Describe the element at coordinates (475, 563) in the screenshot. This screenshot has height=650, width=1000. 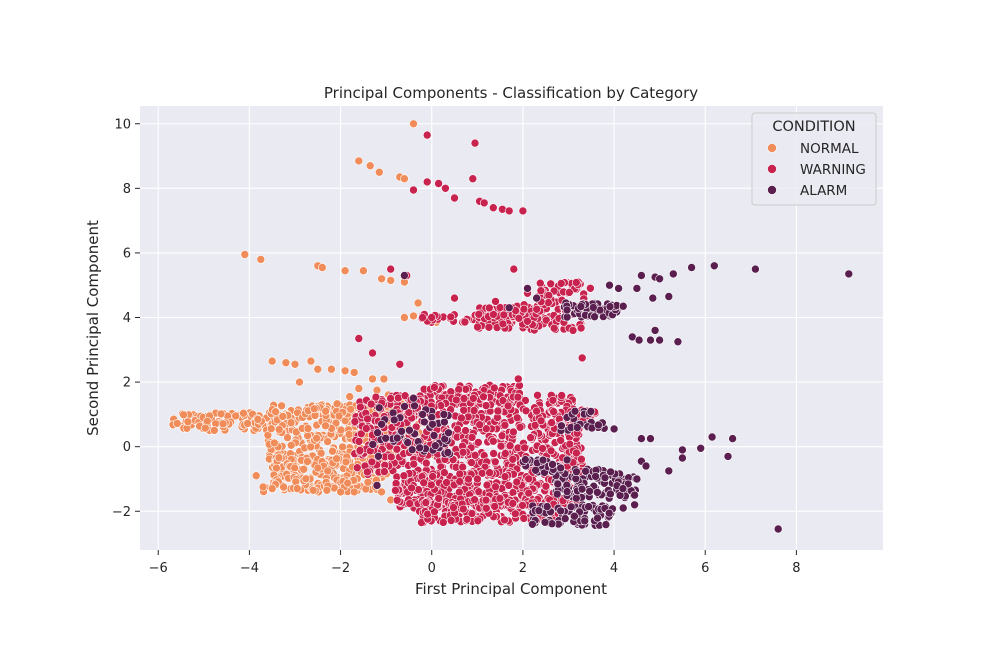
I see `x-axis-ticks: −6 −4 −2 0 2 4 6 8` at that location.